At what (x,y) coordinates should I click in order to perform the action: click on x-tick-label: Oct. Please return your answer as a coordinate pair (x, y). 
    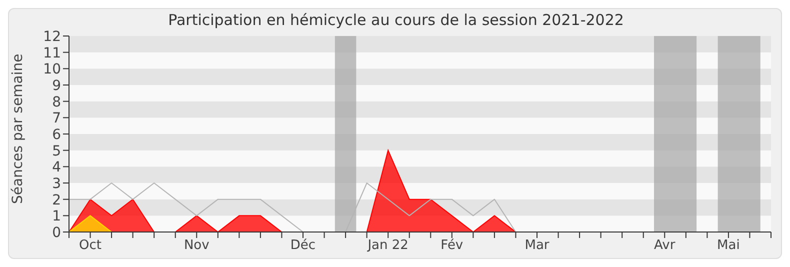
    Looking at the image, I should click on (90, 246).